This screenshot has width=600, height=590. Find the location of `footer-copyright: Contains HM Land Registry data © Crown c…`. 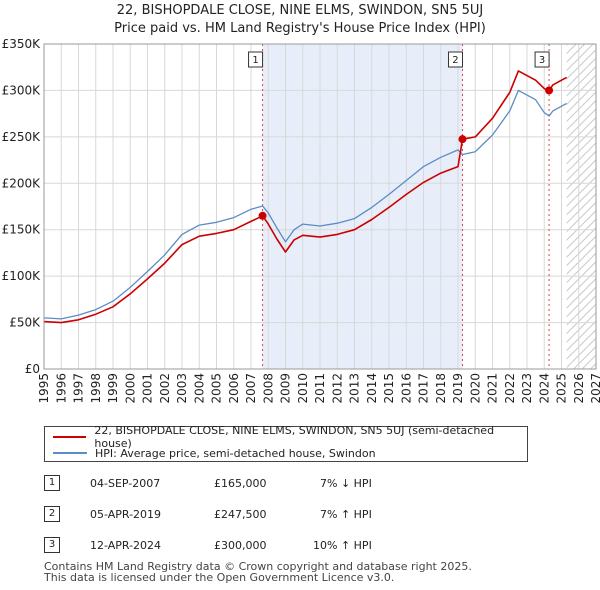

footer-copyright: Contains HM Land Registry data © Crown c… is located at coordinates (258, 572).